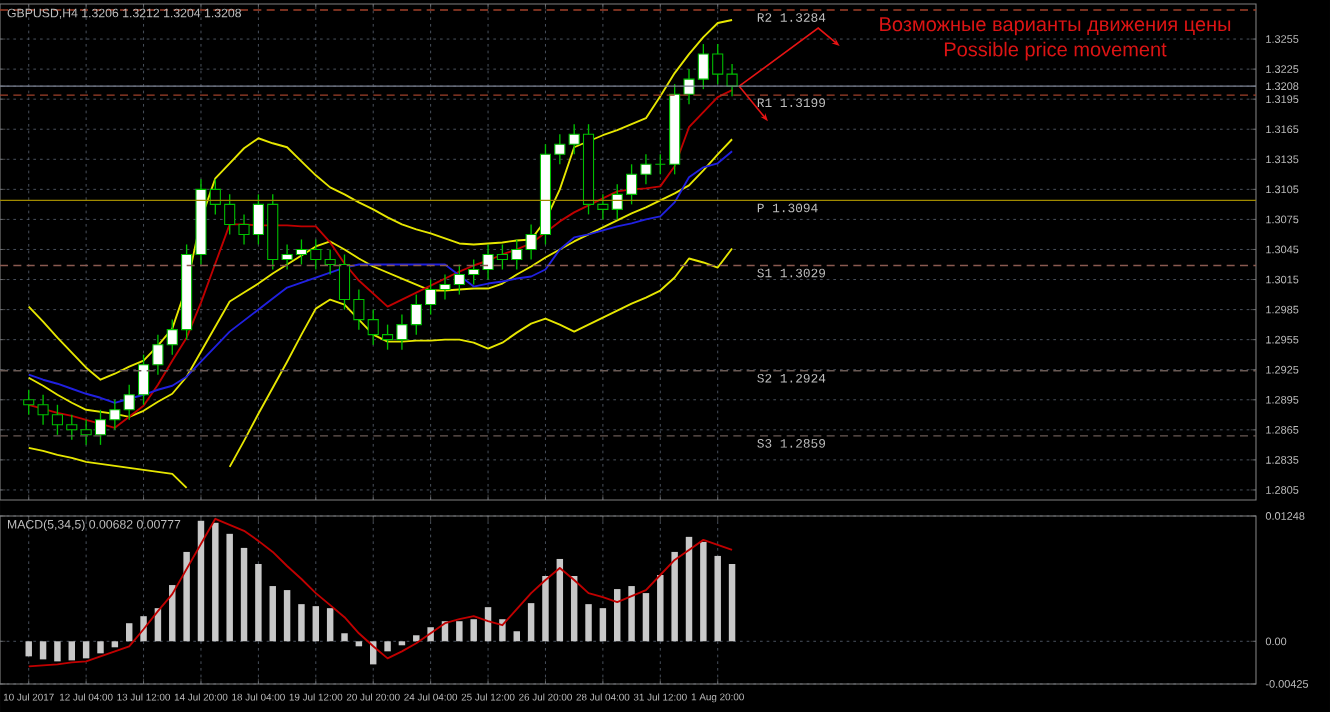  Describe the element at coordinates (1055, 26) in the screenshot. I see `annotation: Возможные варианты движения цены` at that location.